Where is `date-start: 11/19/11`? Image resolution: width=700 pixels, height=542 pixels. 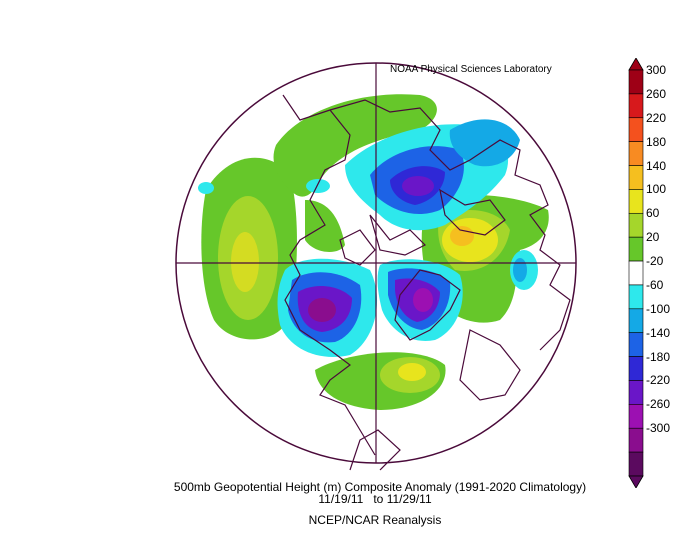
date-start: 11/19/11 is located at coordinates (341, 499).